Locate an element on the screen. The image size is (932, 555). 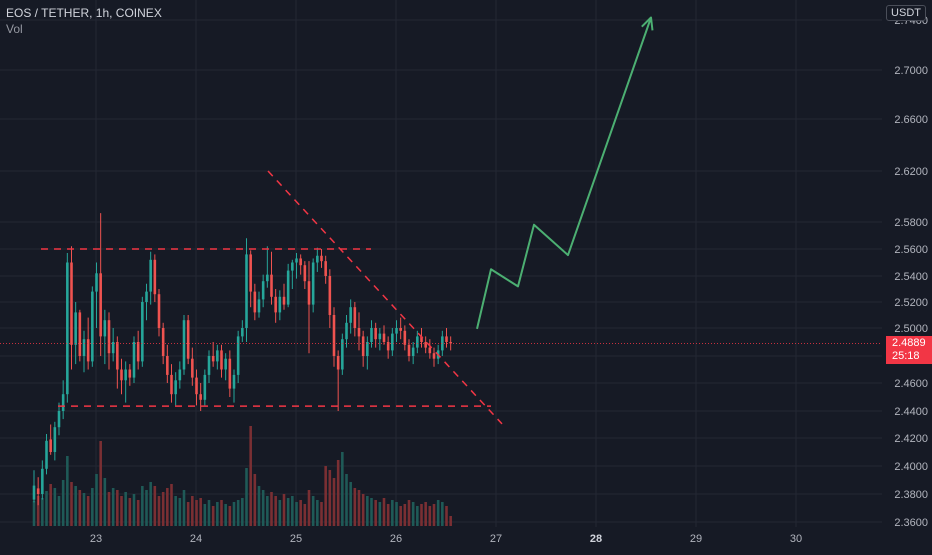
price-tick-label: 2.5400 is located at coordinates (911, 277).